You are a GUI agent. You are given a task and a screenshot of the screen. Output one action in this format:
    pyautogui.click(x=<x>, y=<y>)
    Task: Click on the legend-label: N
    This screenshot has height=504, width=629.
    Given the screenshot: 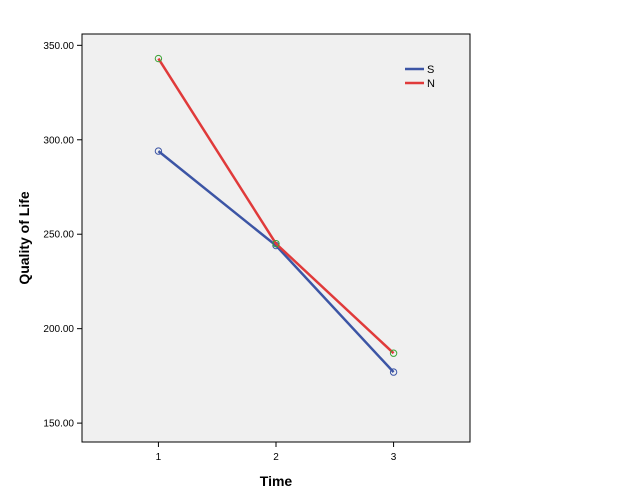 What is the action you would take?
    pyautogui.click(x=431, y=84)
    